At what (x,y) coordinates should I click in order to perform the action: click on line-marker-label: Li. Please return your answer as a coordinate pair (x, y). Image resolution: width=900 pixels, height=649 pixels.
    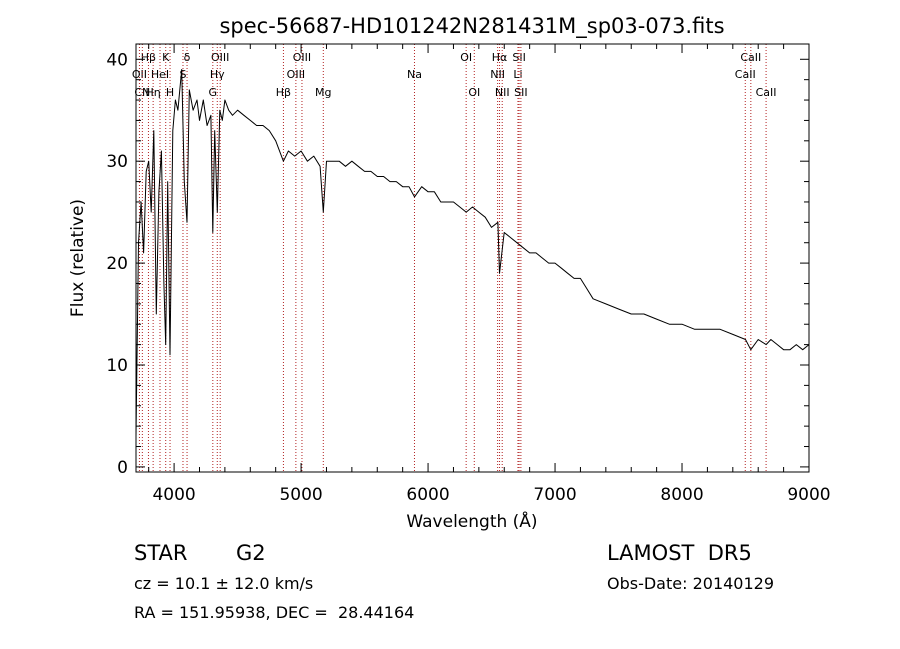
    Looking at the image, I should click on (517, 74).